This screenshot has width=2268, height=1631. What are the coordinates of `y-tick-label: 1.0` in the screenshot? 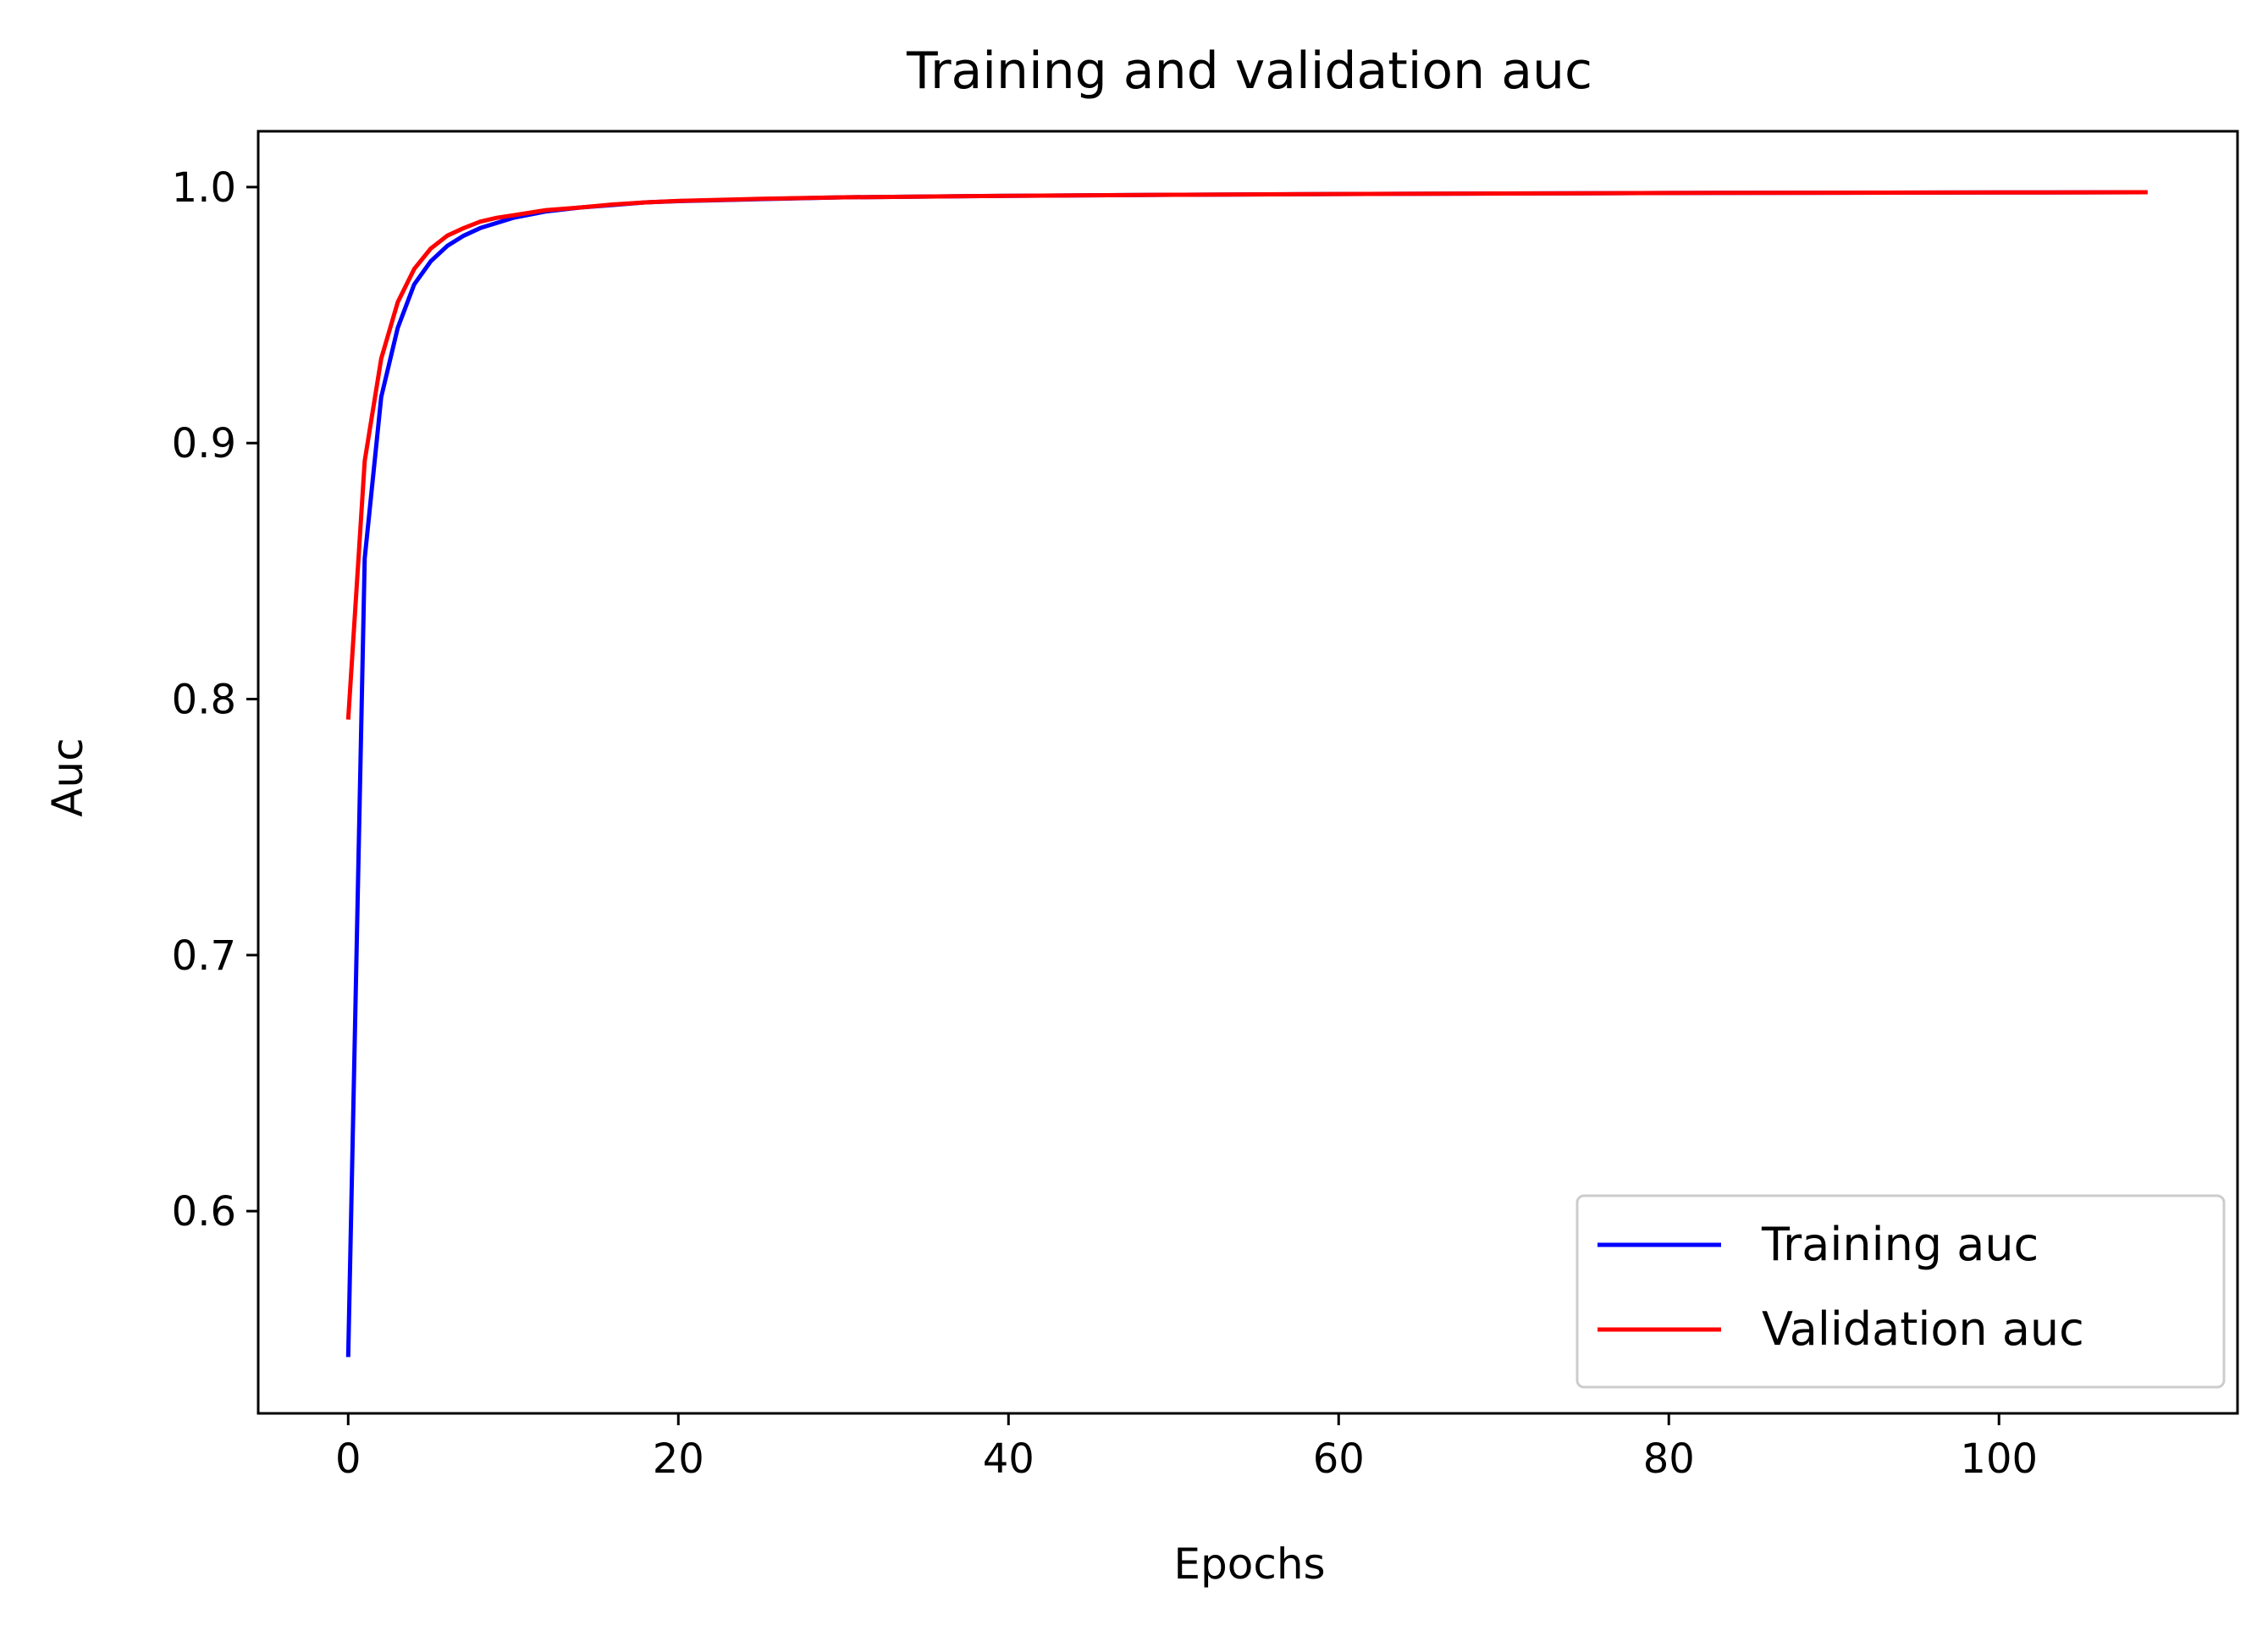 It's located at (204, 188).